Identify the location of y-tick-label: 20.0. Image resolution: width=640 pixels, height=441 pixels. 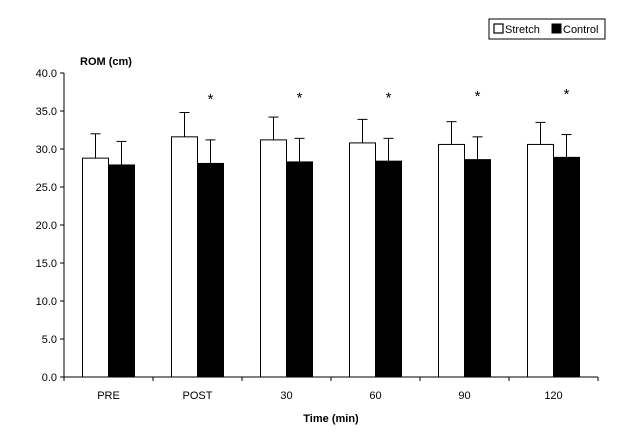
(46, 226).